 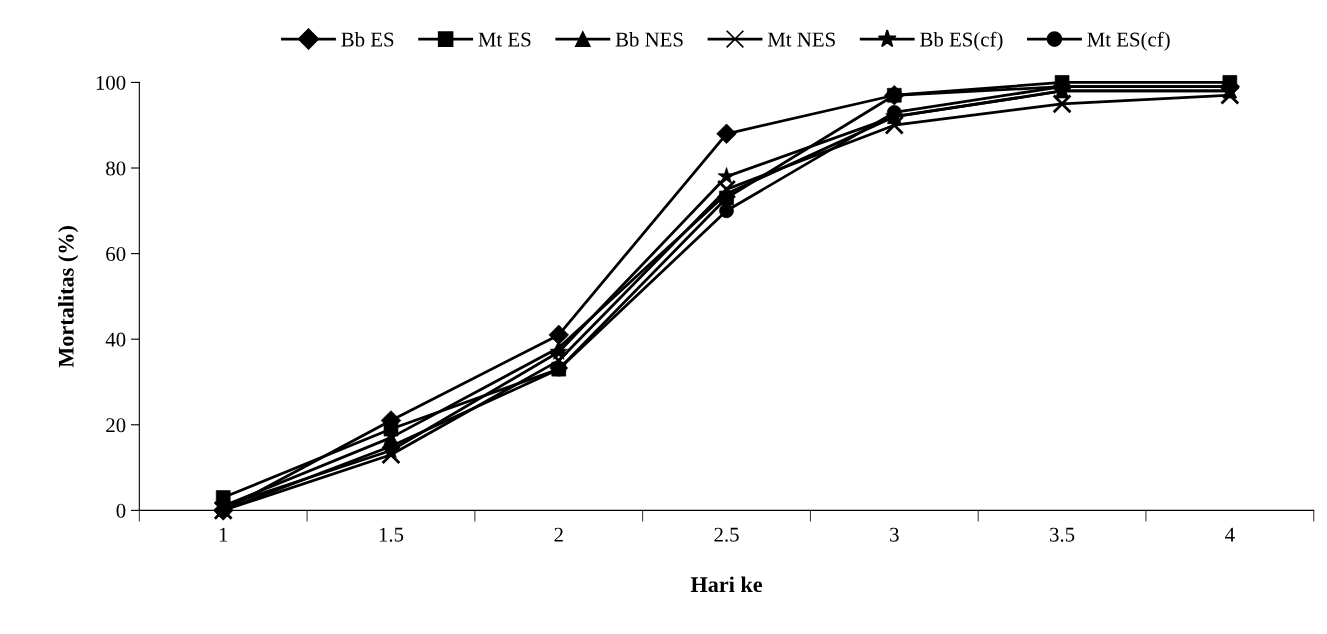 I want to click on x-tick-label: 1, so click(x=223, y=534).